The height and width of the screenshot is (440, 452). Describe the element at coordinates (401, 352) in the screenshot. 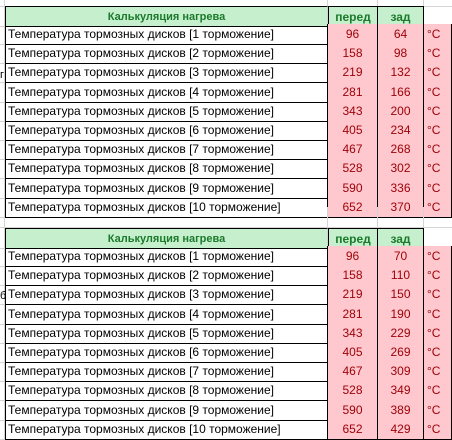

I see `rear-temp-value: 269` at that location.